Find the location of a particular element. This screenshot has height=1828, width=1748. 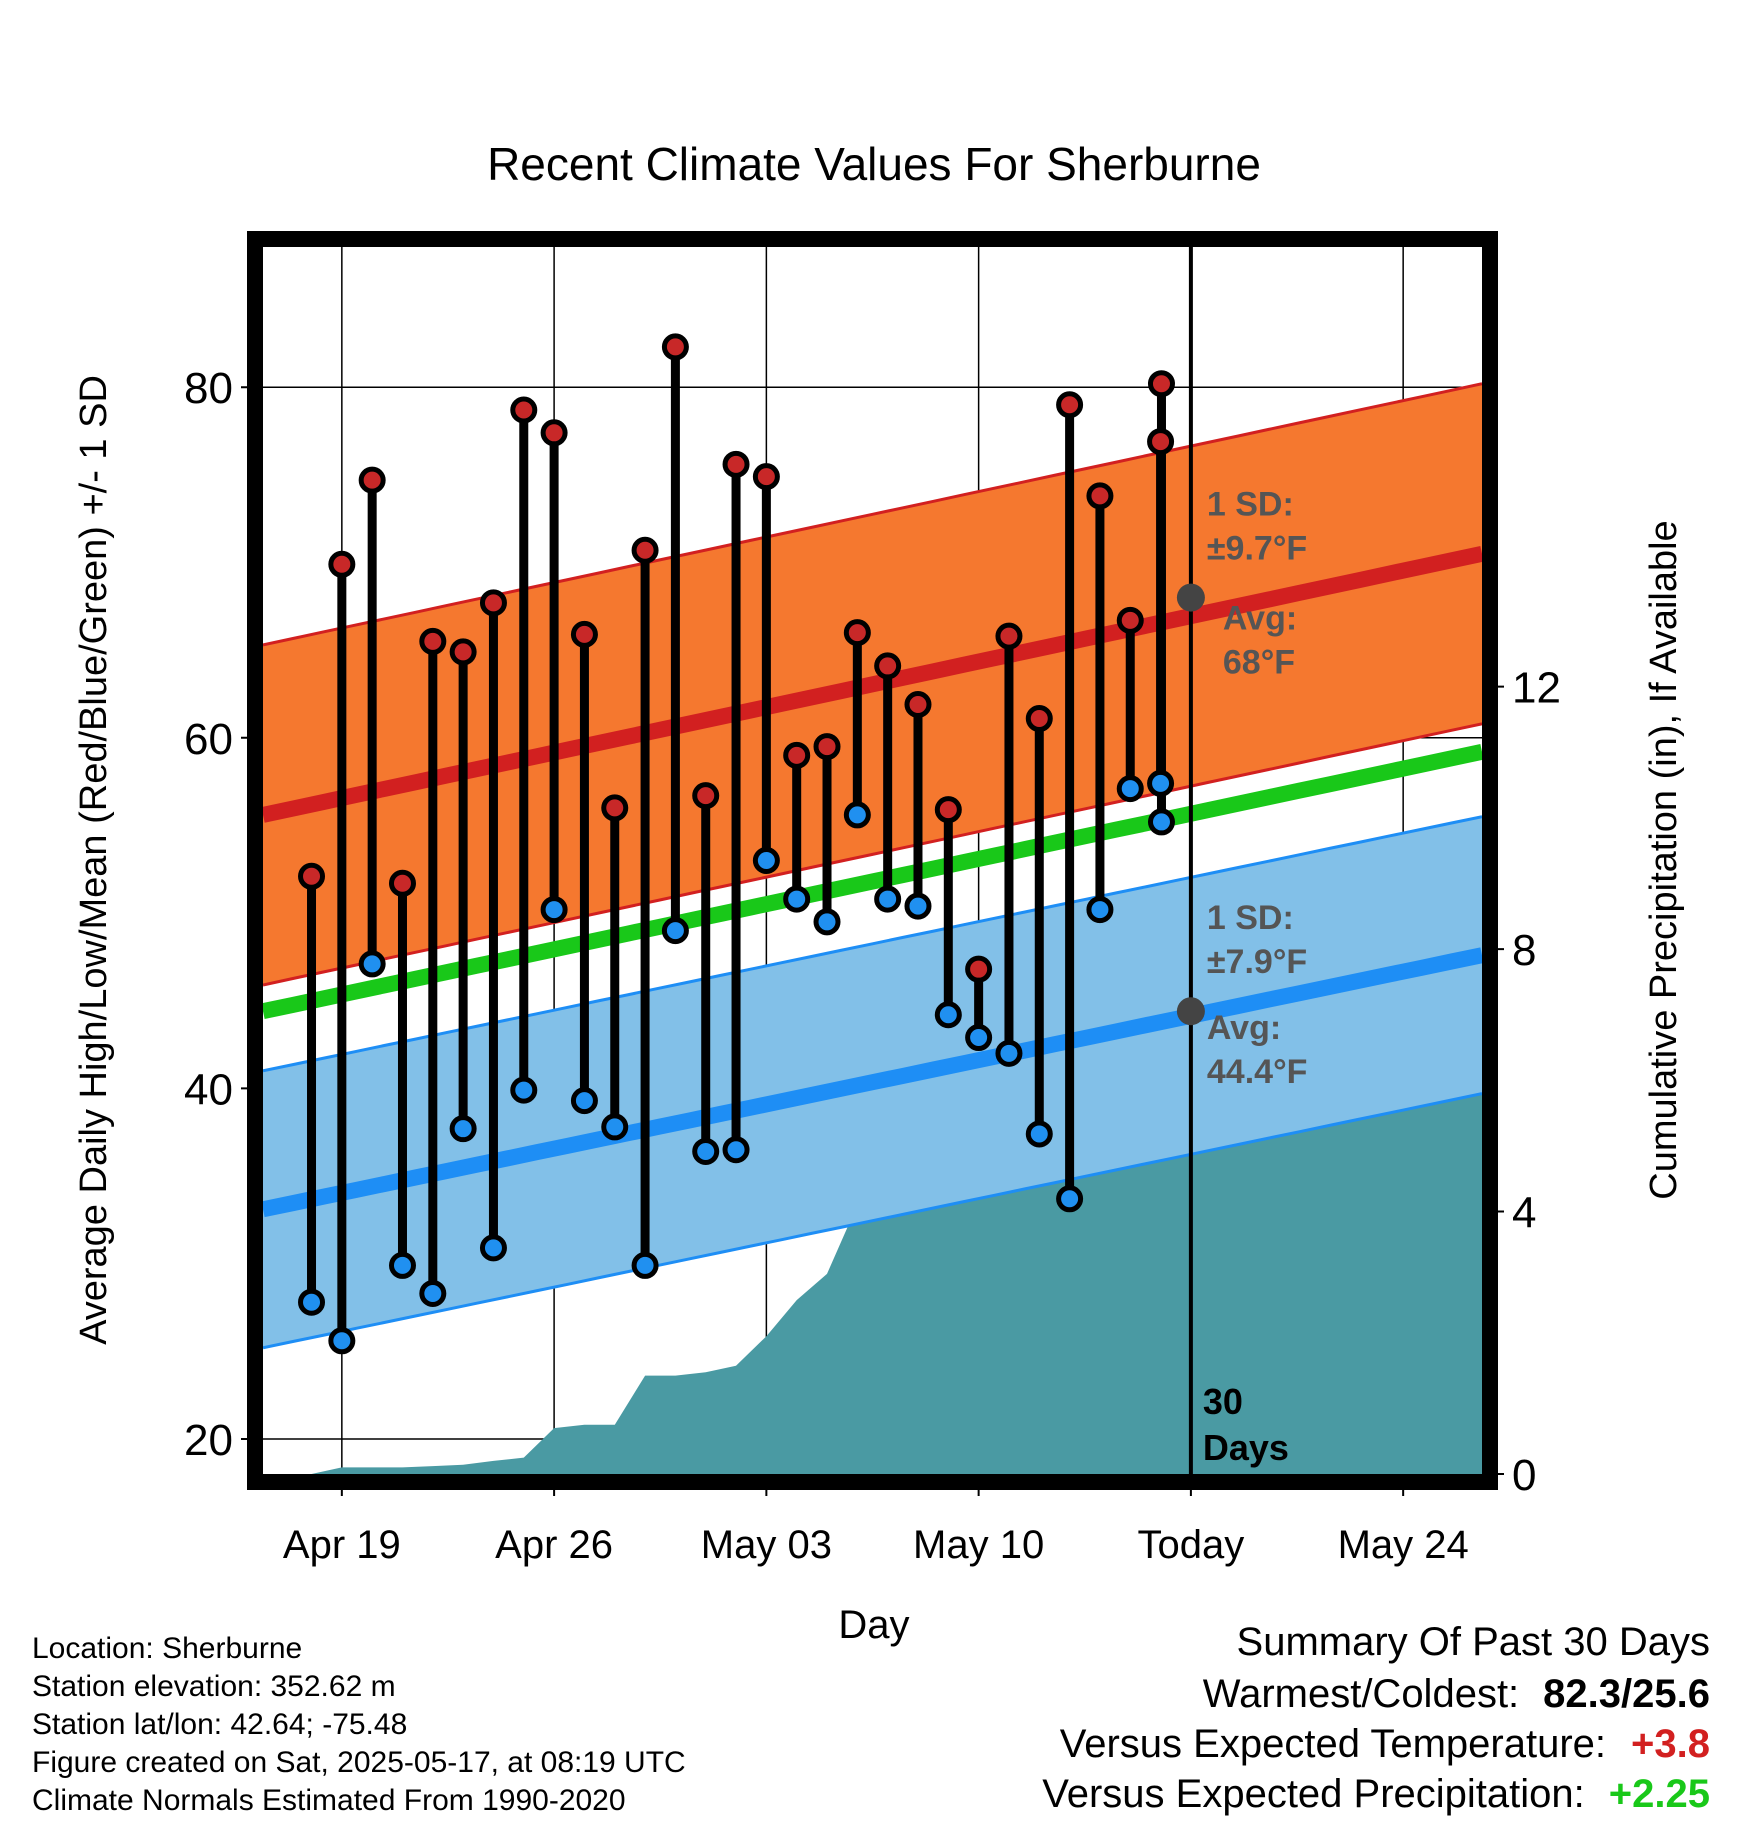

low-avg-label: Avg: is located at coordinates (1244, 1028).